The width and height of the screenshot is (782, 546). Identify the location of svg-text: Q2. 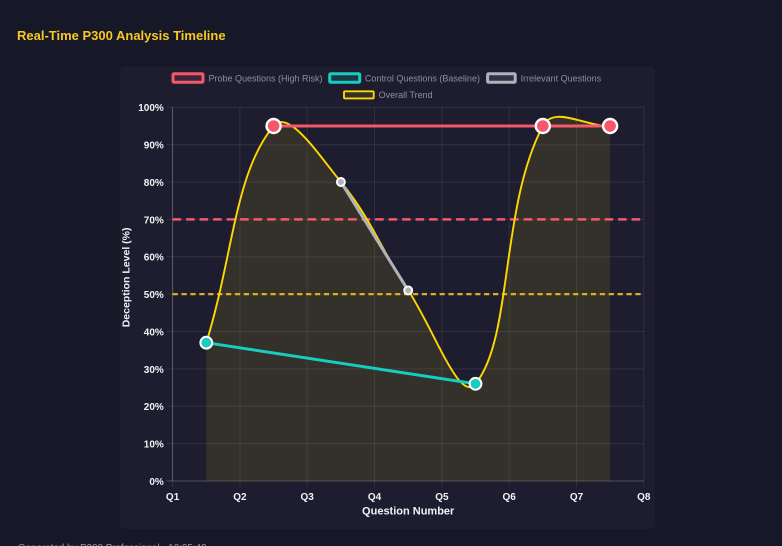
(240, 497).